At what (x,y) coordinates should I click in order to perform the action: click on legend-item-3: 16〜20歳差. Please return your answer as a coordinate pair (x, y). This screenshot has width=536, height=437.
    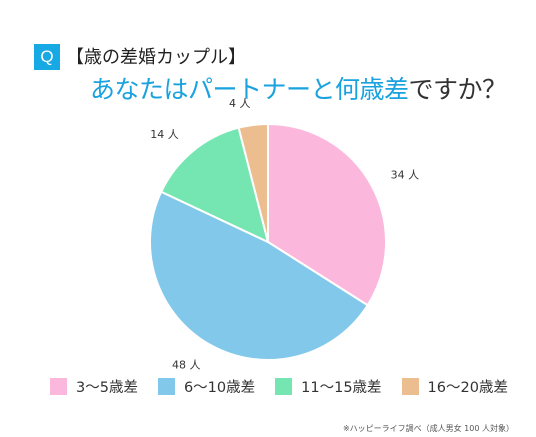
    Looking at the image, I should click on (454, 386).